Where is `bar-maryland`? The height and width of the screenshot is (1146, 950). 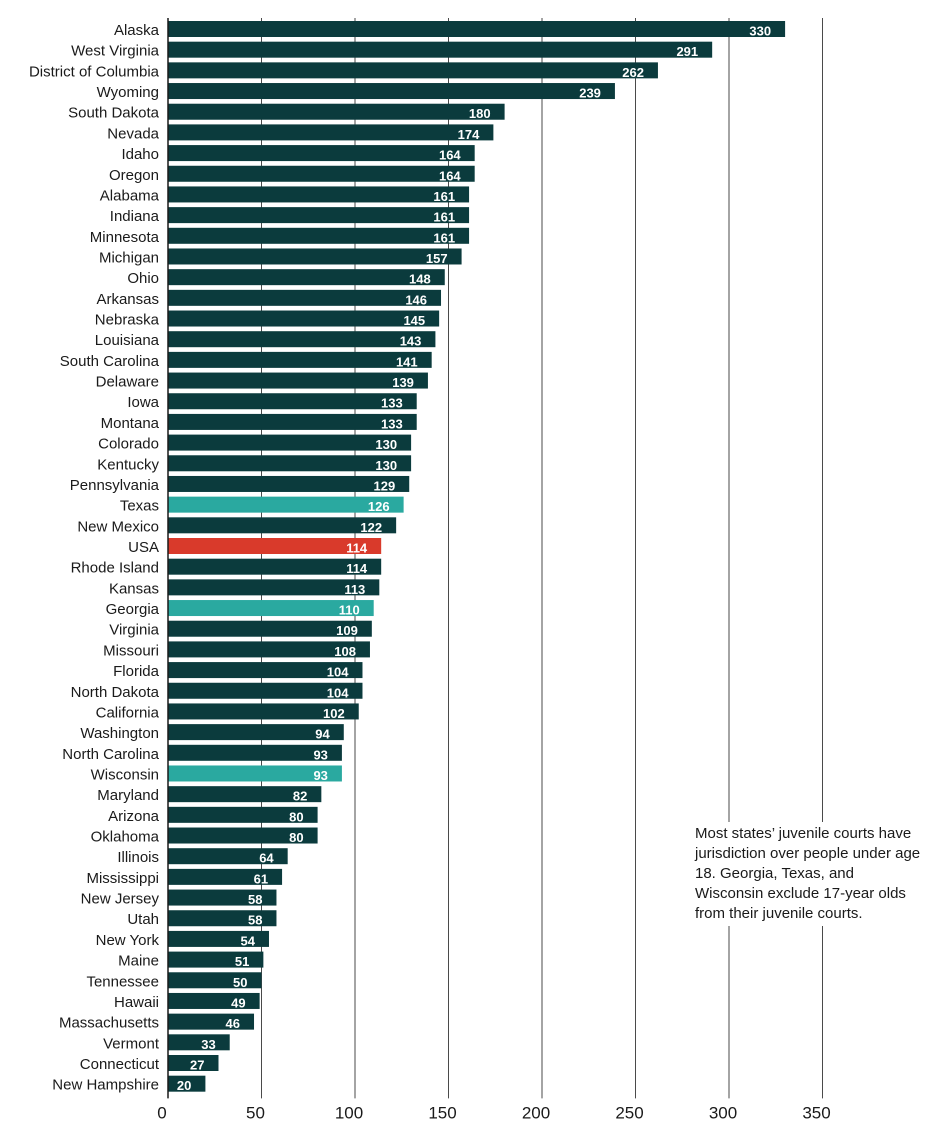
bar-maryland is located at coordinates (245, 794).